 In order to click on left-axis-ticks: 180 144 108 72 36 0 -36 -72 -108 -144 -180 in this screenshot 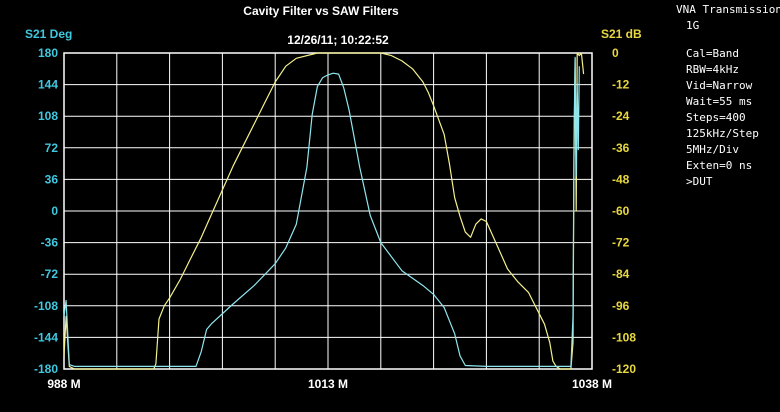, I will do `click(46, 211)`.